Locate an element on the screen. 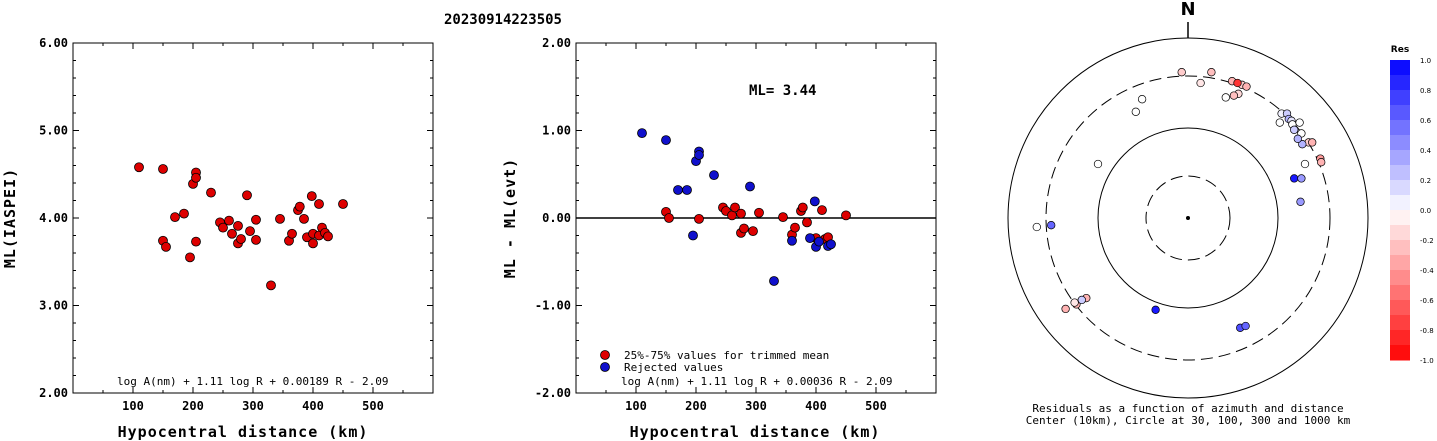 This screenshot has width=1437, height=441. y-tick-label: -2.00 is located at coordinates (553, 393).